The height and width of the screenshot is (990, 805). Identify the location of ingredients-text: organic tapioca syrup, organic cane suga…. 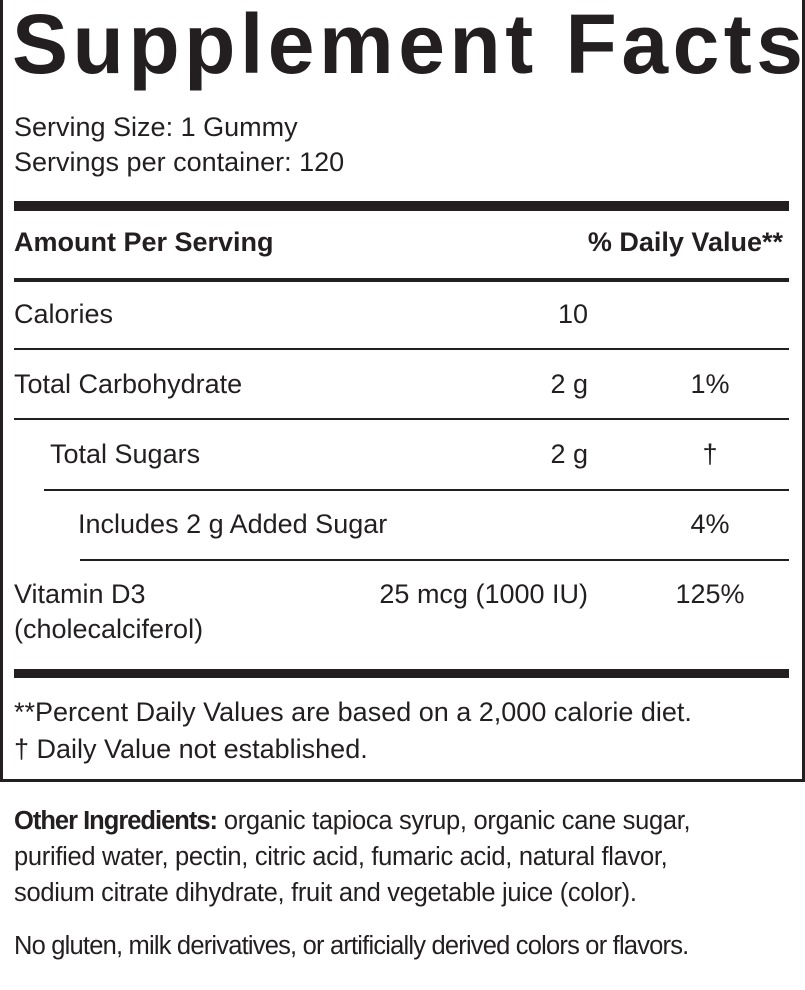
(454, 821).